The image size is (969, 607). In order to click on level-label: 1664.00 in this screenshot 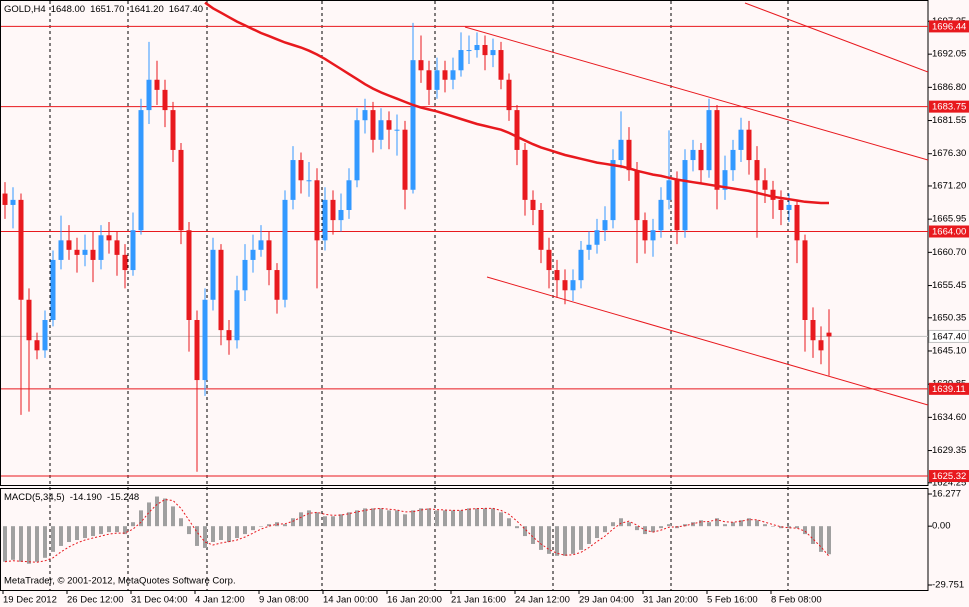, I will do `click(949, 232)`.